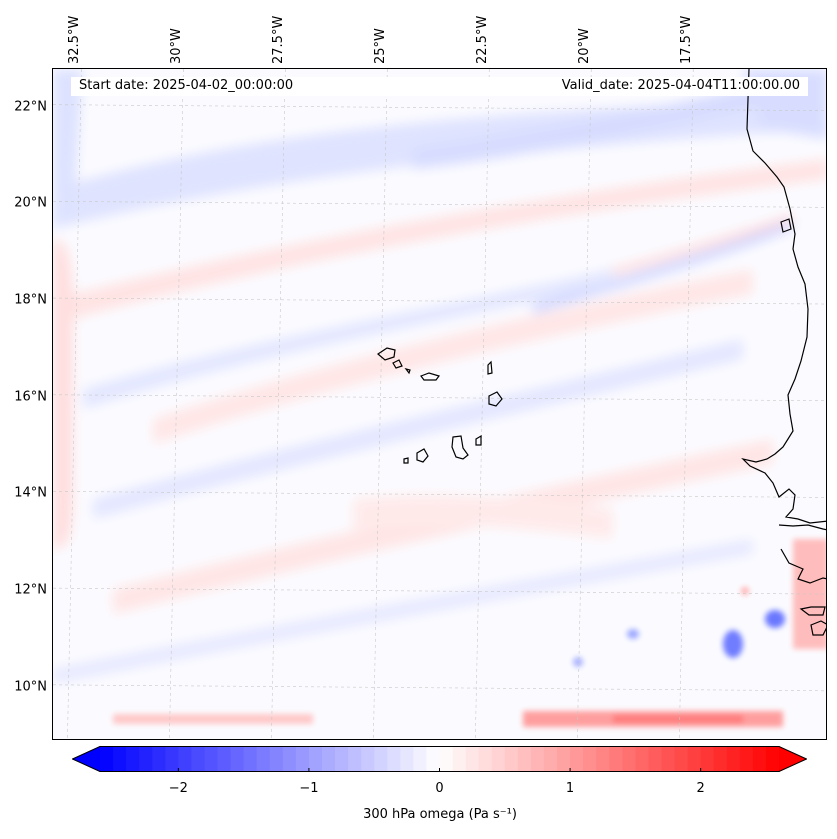 This screenshot has width=837, height=839. Describe the element at coordinates (802, 527) in the screenshot. I see `gambia-estuary` at that location.